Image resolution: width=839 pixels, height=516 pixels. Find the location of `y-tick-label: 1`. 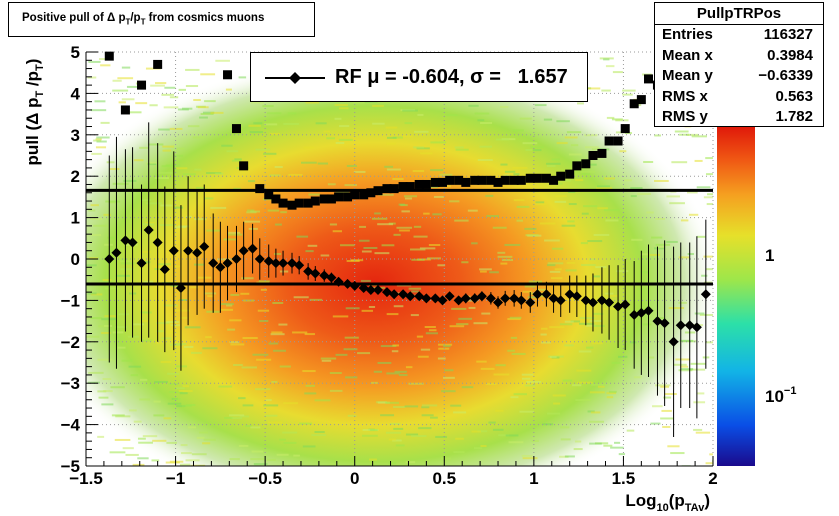

y-tick-label: 1 is located at coordinates (75, 218).